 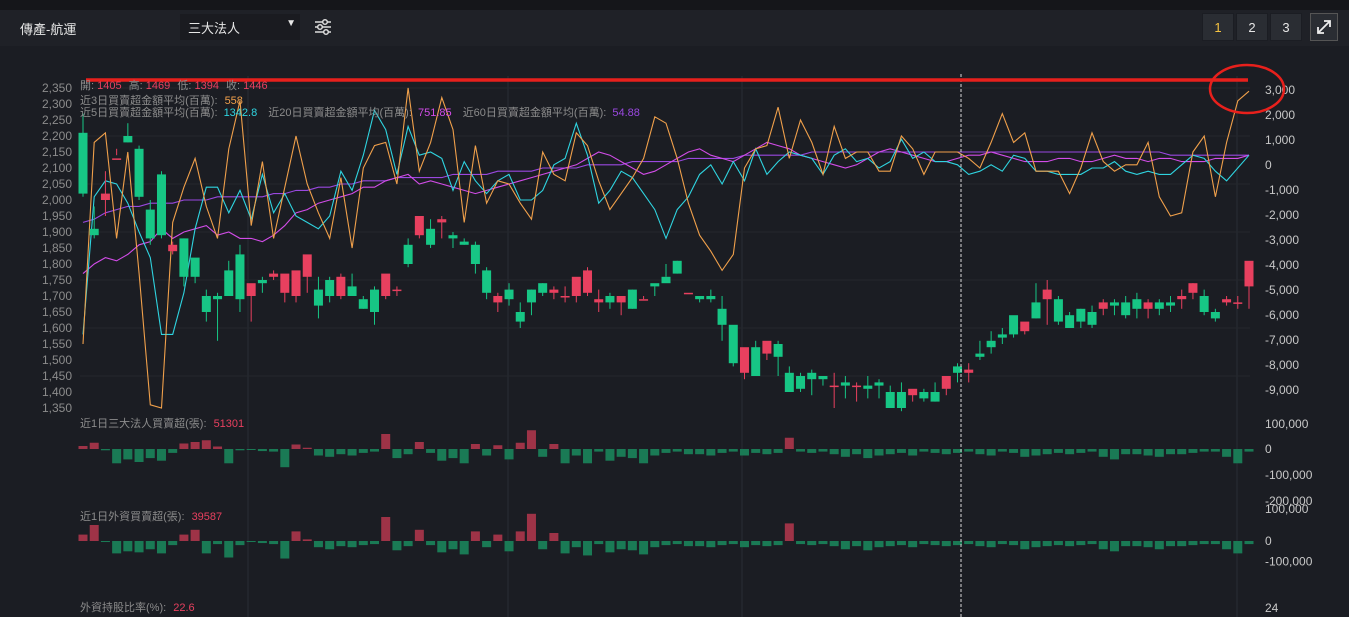 I want to click on institutional-panel-label: 近1日三大法人買賣超(張): 51301, so click(x=162, y=423).